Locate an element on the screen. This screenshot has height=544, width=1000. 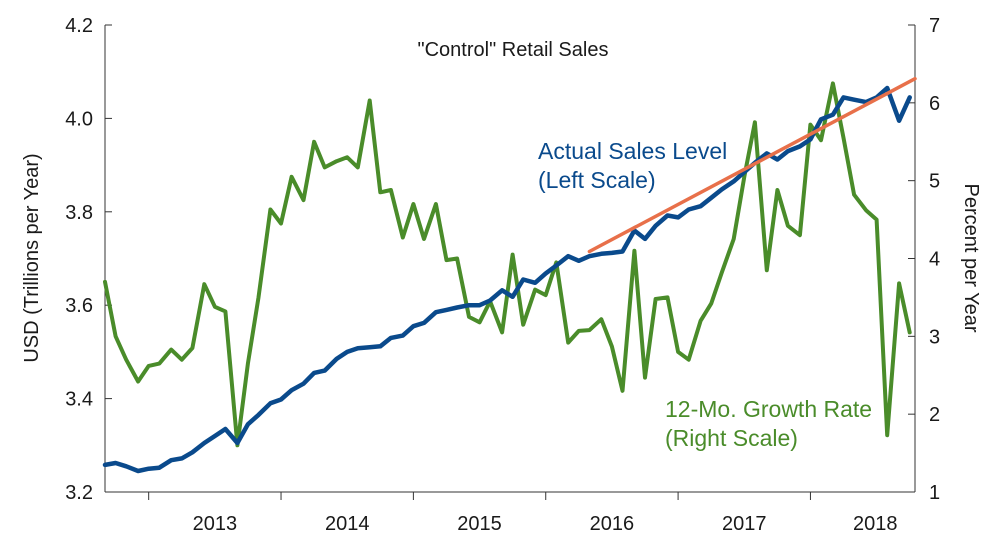
growth-annotation-line1: 12-Mo. Growth Rate is located at coordinates (768, 409).